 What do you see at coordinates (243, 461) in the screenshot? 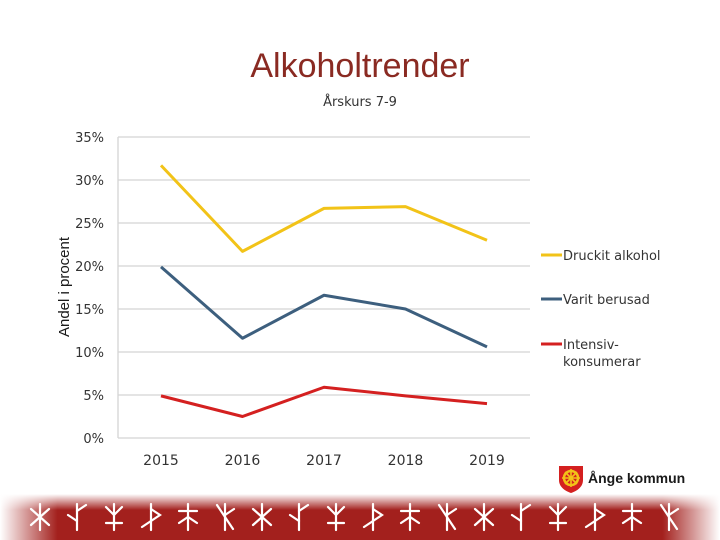
I see `x-tick-label: 2016` at bounding box center [243, 461].